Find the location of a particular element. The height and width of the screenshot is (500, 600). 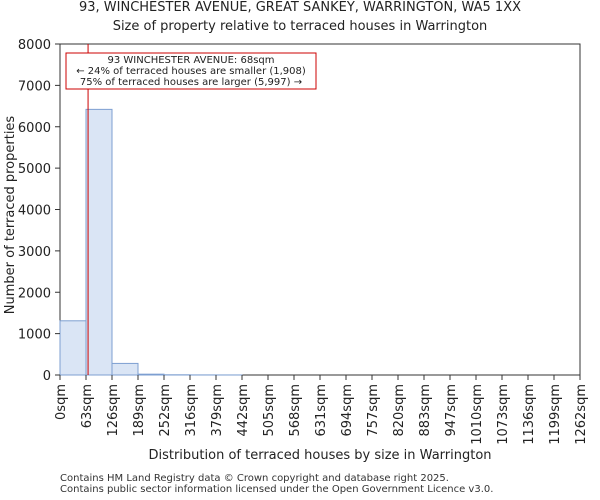

y-tick-label: 1000 is located at coordinates (34, 335).